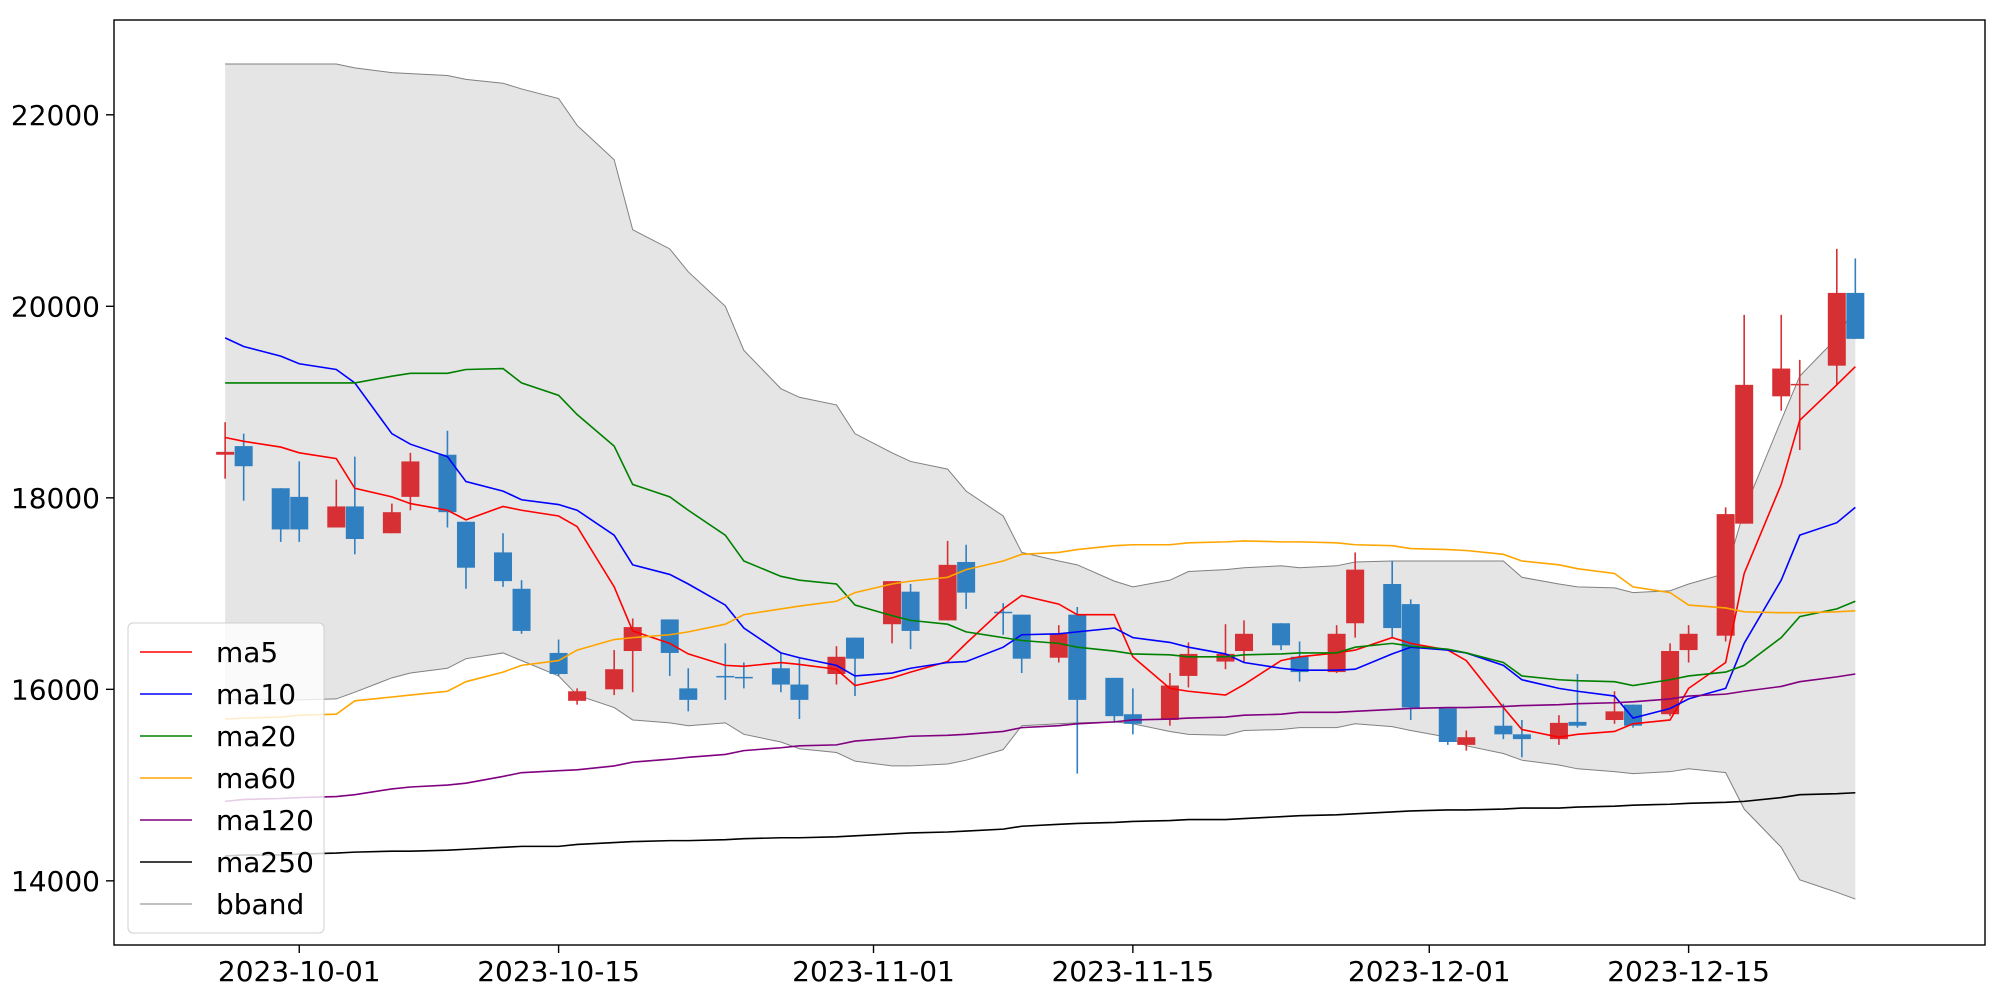  I want to click on x-tick-label: 2023-12-01, so click(1429, 971).